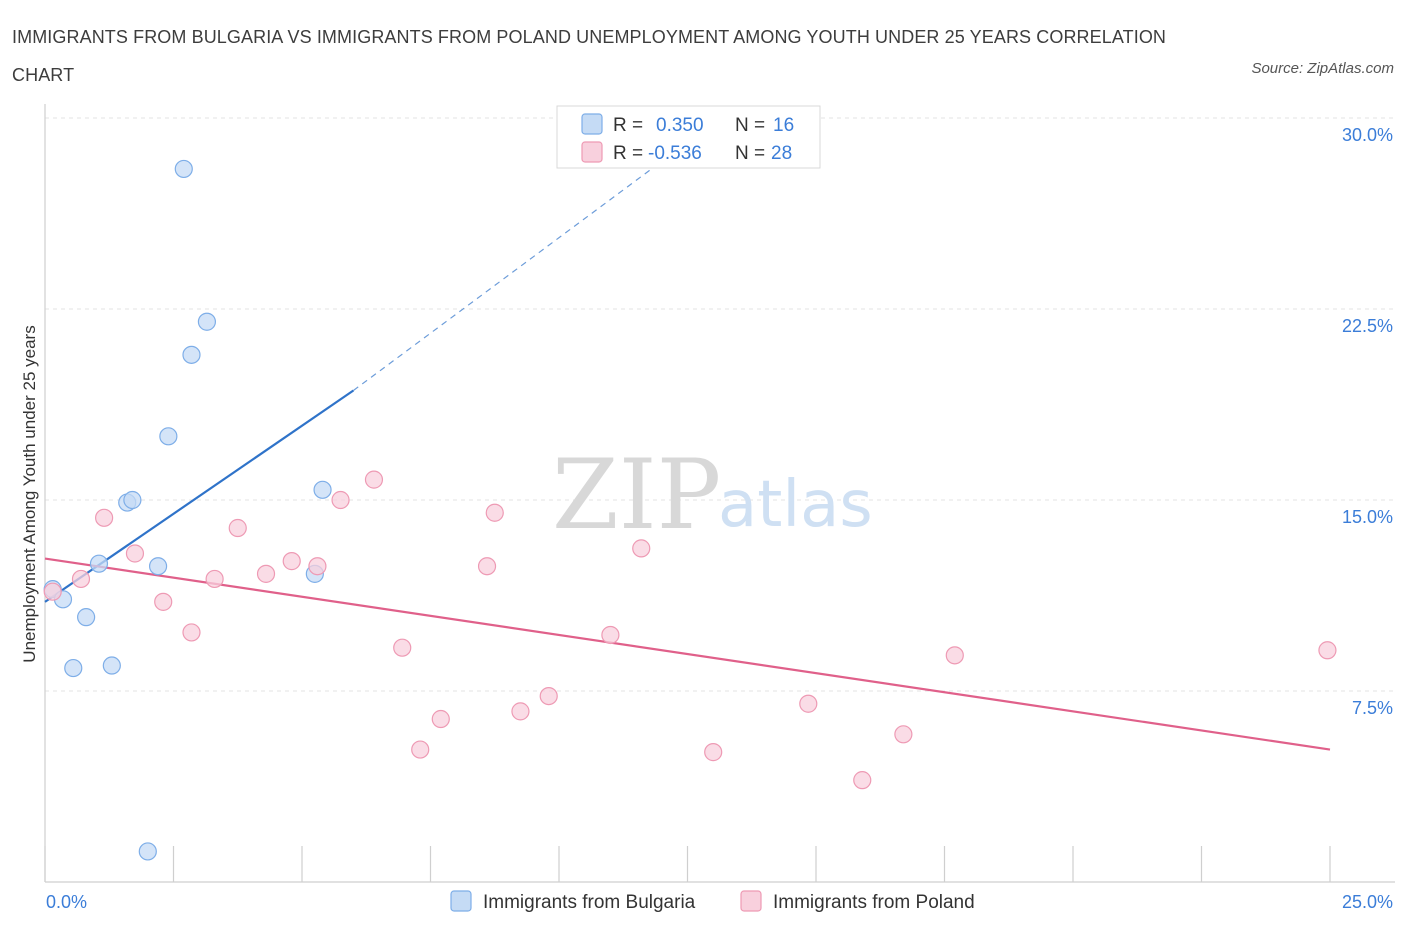 The width and height of the screenshot is (1406, 930). What do you see at coordinates (688, 137) in the screenshot?
I see `stats-legend: R = 0.350 N = 16 R = -0.536 N = 28` at bounding box center [688, 137].